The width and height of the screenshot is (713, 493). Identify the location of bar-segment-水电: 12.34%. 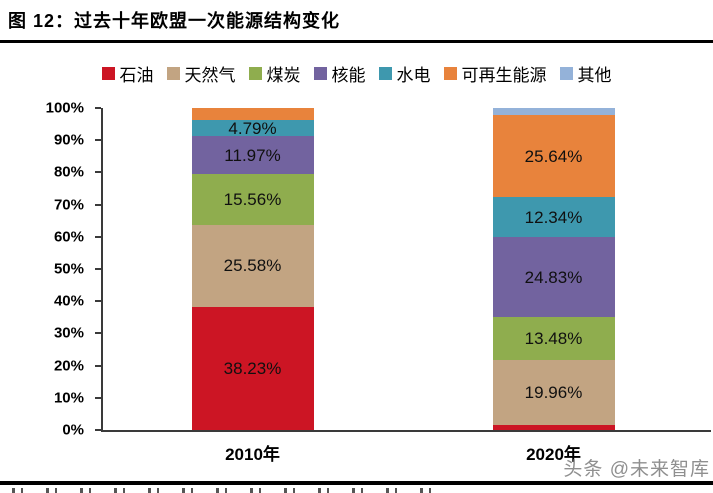
(553, 217).